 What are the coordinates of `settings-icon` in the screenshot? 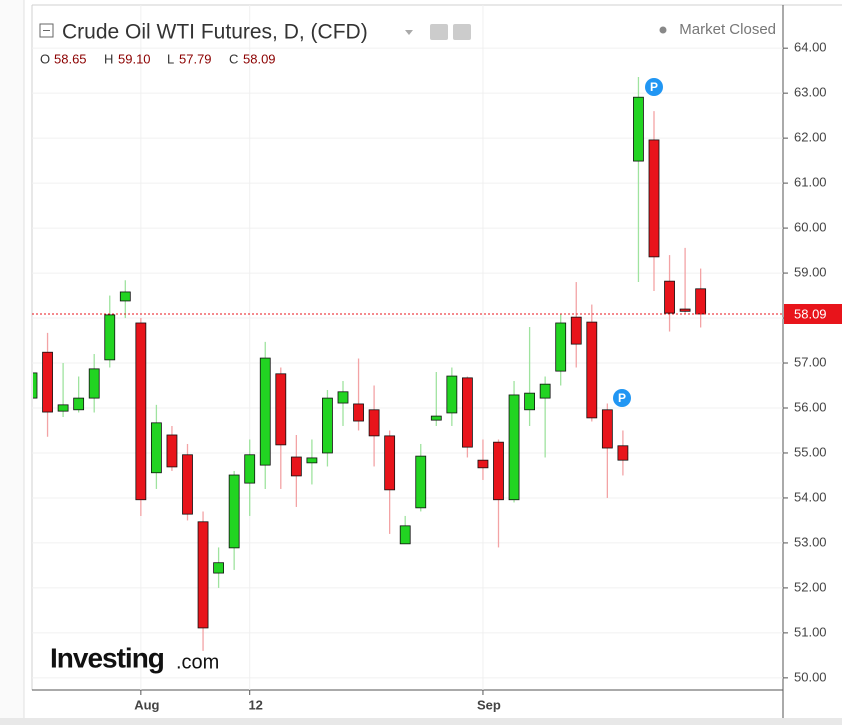 It's located at (439, 32).